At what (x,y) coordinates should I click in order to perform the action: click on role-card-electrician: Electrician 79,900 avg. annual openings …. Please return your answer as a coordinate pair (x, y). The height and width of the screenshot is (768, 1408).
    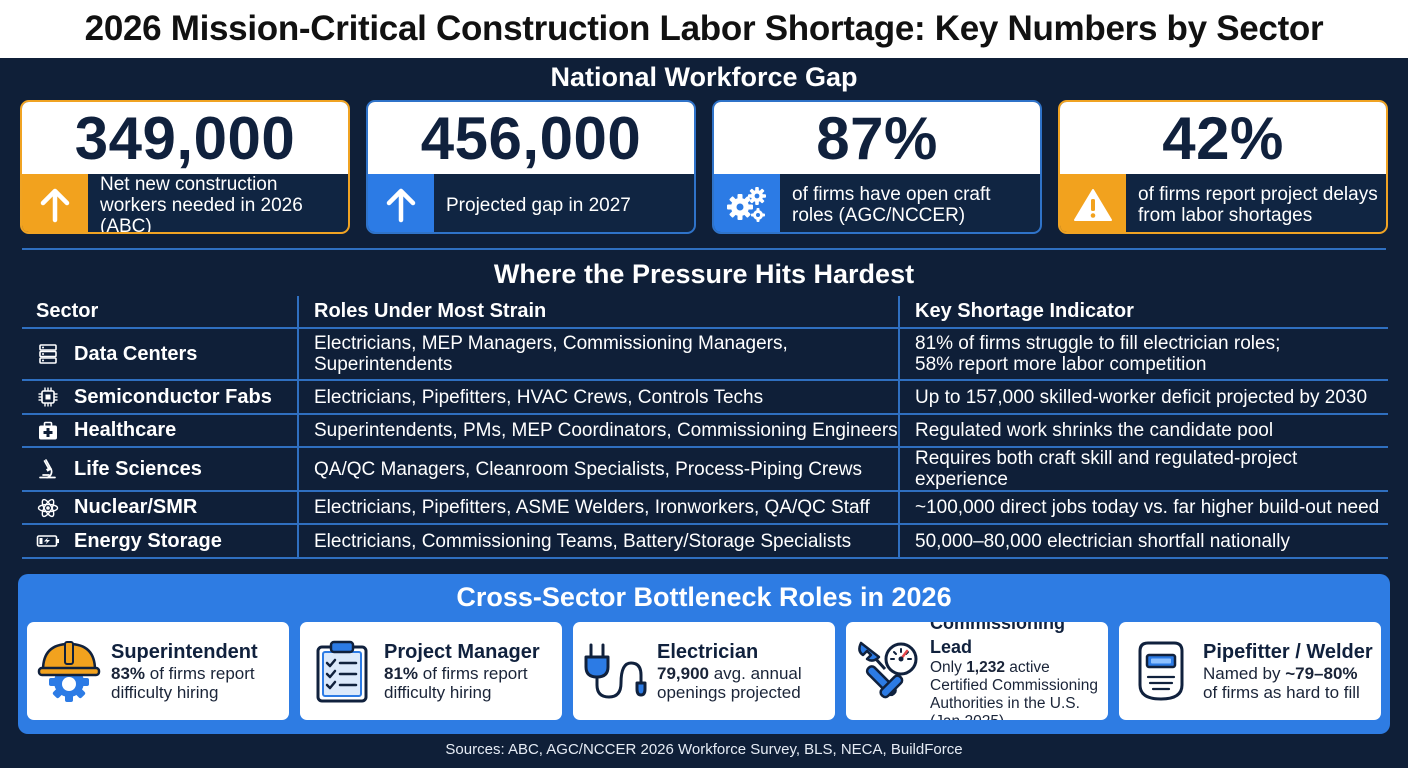
    Looking at the image, I should click on (704, 671).